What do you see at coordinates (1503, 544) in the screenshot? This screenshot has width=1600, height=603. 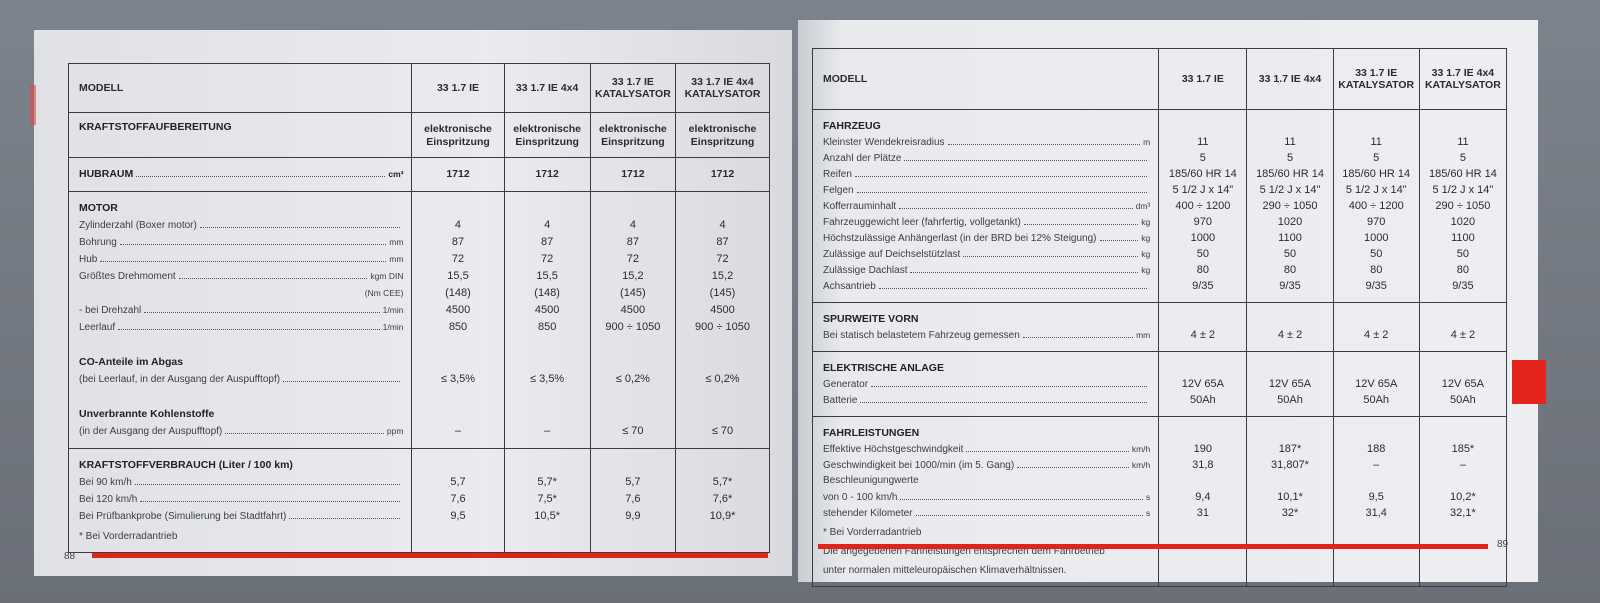 I see `page-number-right: 89` at bounding box center [1503, 544].